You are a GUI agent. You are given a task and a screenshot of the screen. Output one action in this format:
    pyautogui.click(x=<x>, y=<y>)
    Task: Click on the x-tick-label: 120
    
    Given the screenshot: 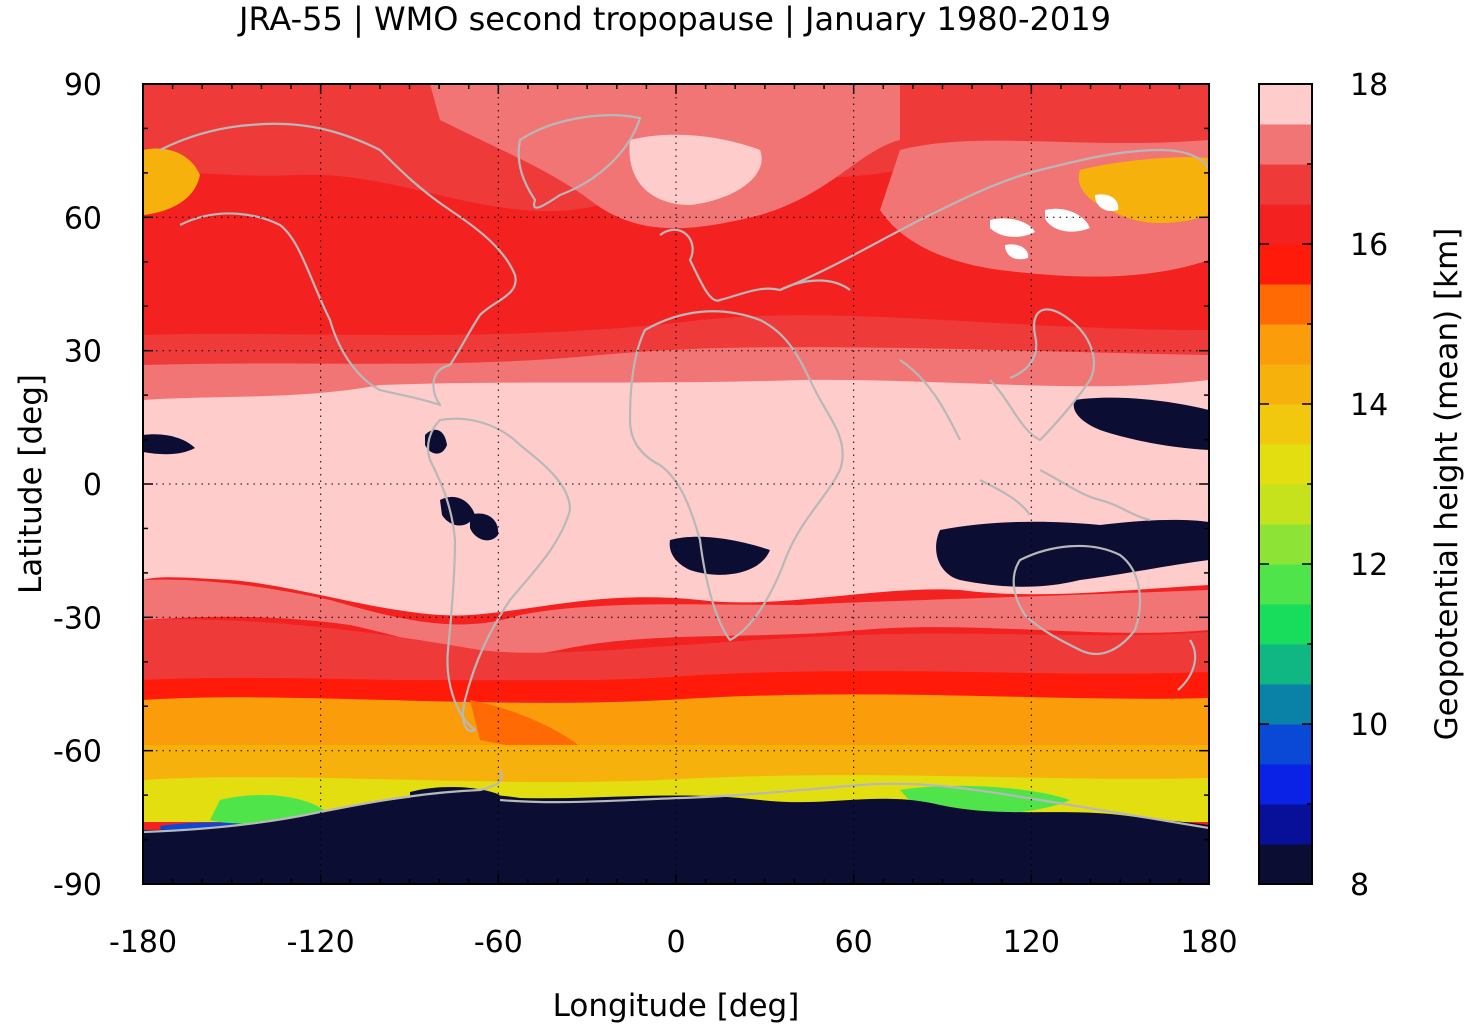 What is the action you would take?
    pyautogui.click(x=1031, y=942)
    